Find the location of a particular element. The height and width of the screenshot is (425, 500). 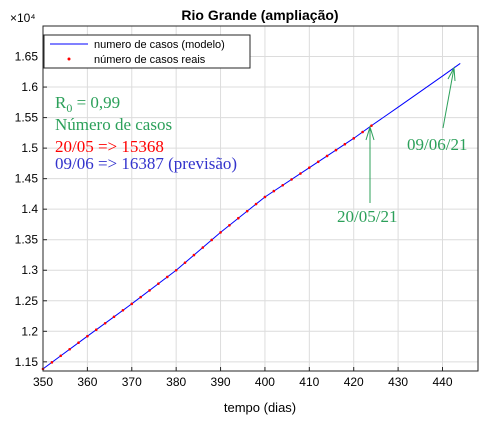

x-tick-label: 440 is located at coordinates (442, 382).